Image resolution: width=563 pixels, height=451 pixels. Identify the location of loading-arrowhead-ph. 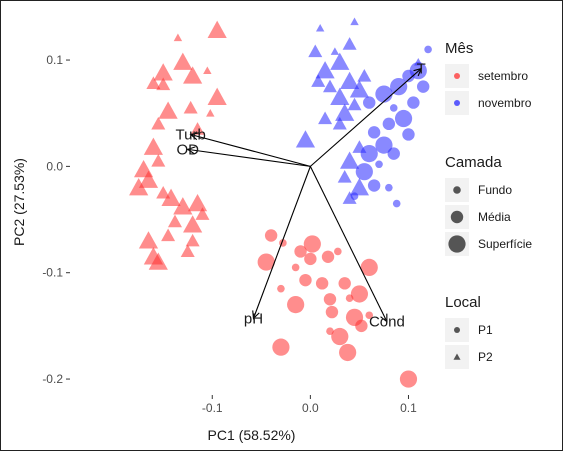
(256, 315).